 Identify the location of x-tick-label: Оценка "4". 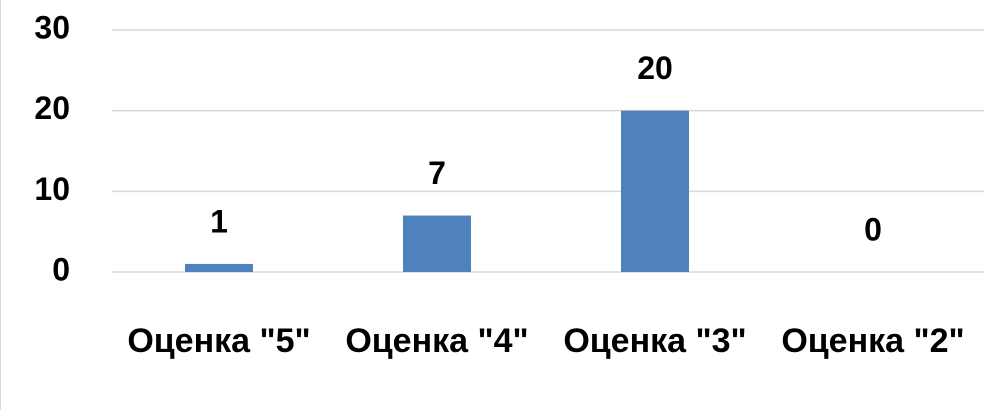
(437, 341).